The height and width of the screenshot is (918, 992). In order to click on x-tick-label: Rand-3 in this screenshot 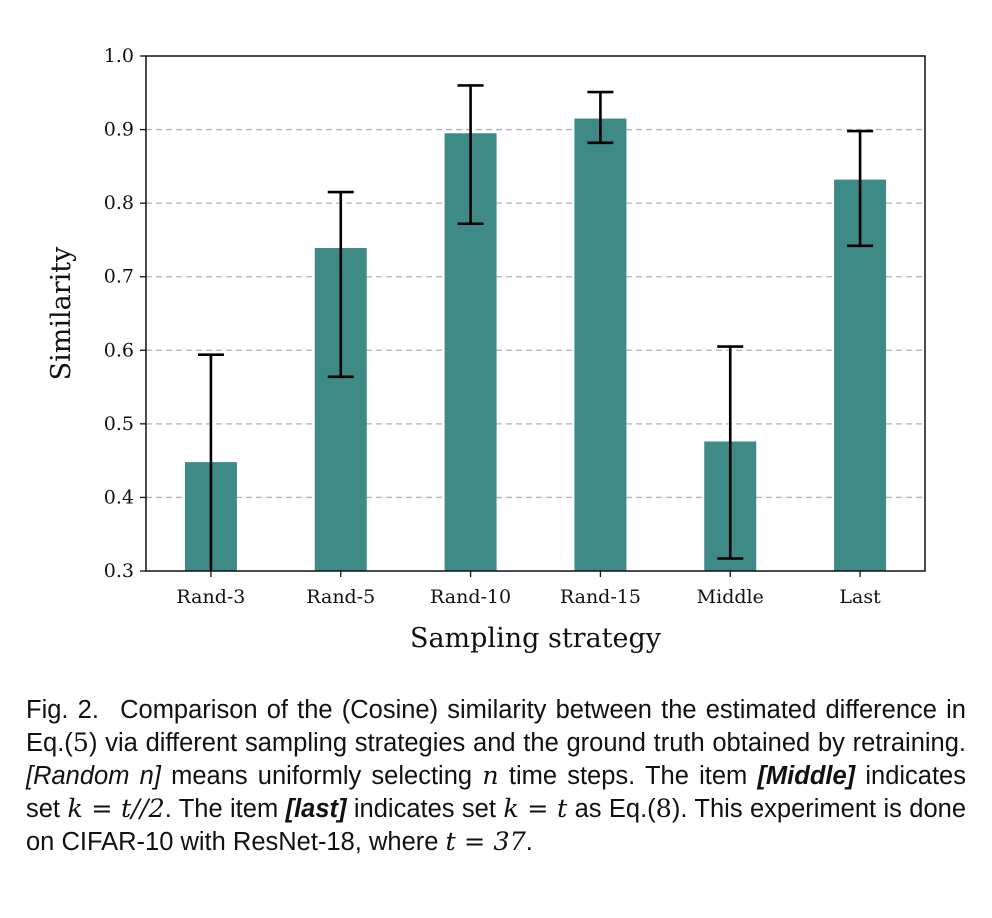, I will do `click(210, 597)`.